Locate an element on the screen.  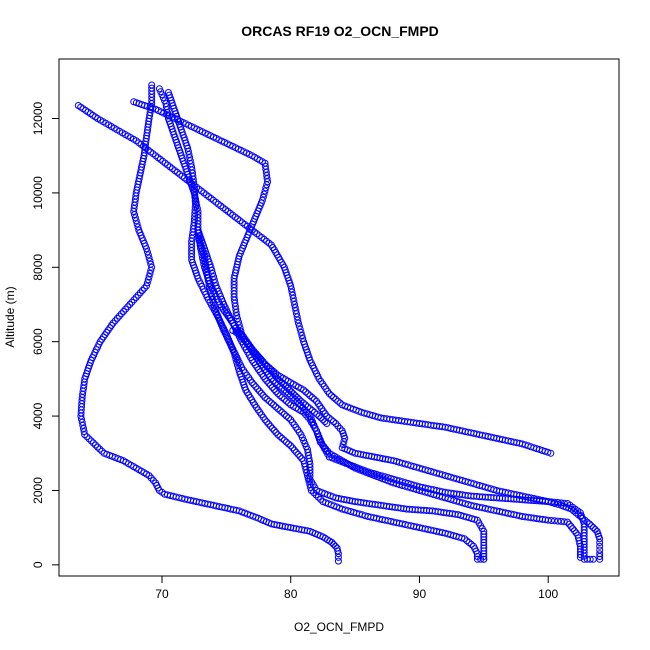
x-tick-label: 90 is located at coordinates (420, 594).